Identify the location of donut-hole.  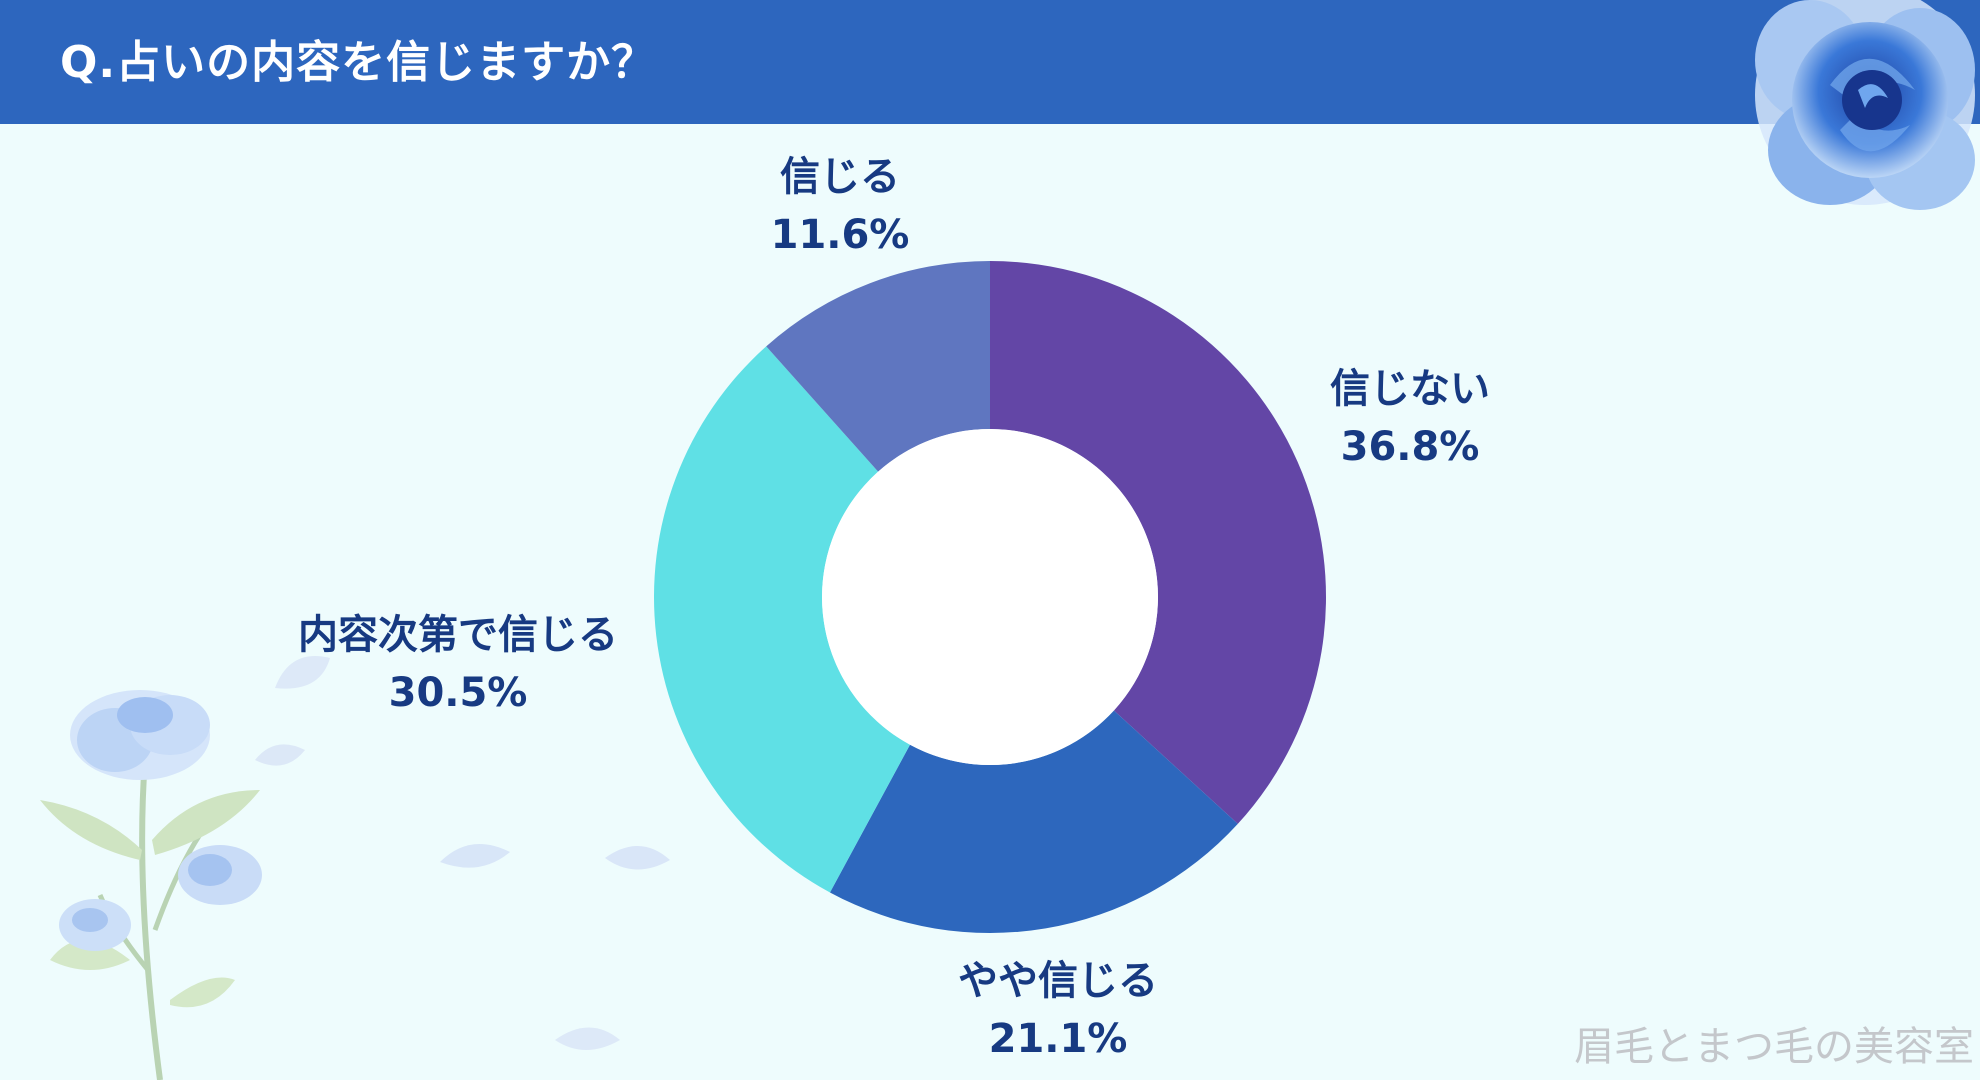
(990, 597).